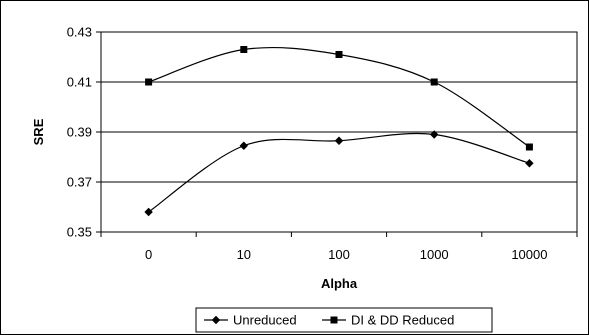  What do you see at coordinates (148, 254) in the screenshot?
I see `x-tick-label: 0` at bounding box center [148, 254].